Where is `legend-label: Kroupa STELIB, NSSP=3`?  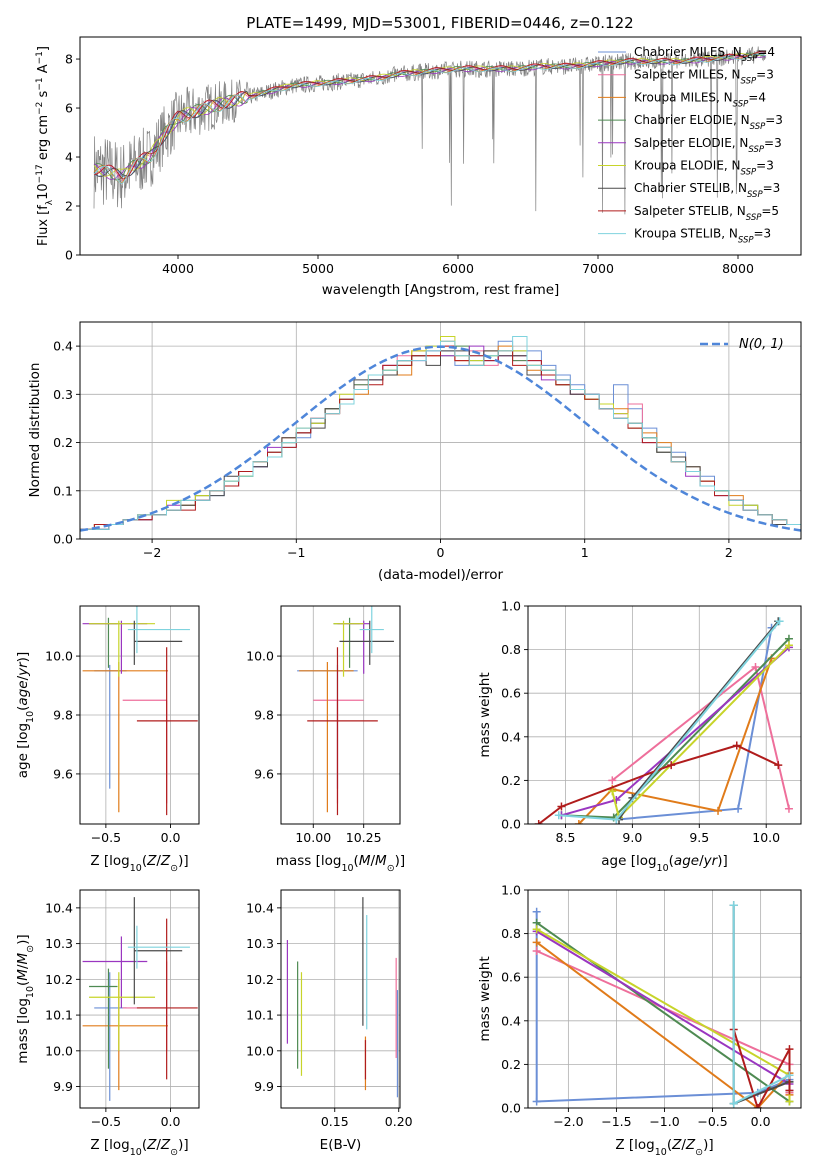
legend-label: Kroupa STELIB, NSSP=3 is located at coordinates (702, 236).